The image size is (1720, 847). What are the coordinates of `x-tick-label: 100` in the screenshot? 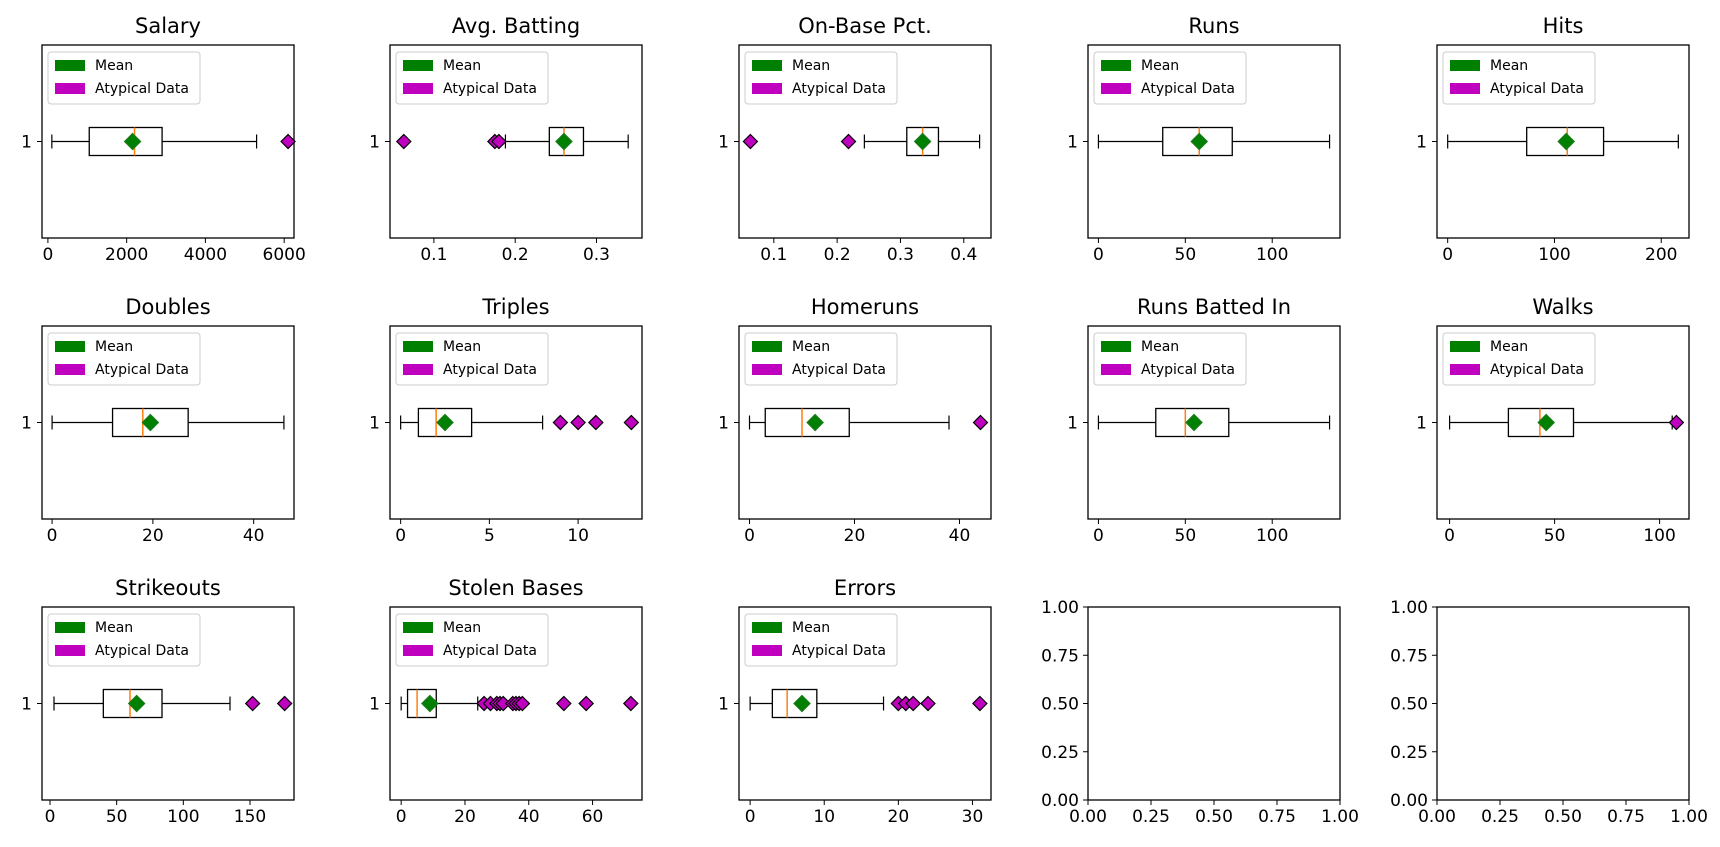 It's located at (1272, 255).